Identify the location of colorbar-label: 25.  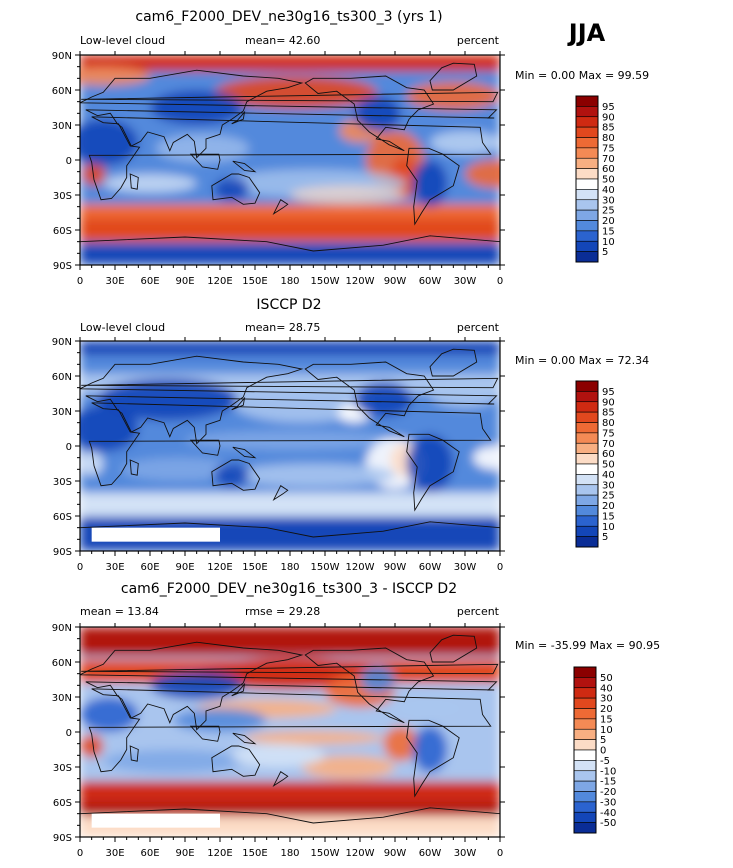
(608, 211).